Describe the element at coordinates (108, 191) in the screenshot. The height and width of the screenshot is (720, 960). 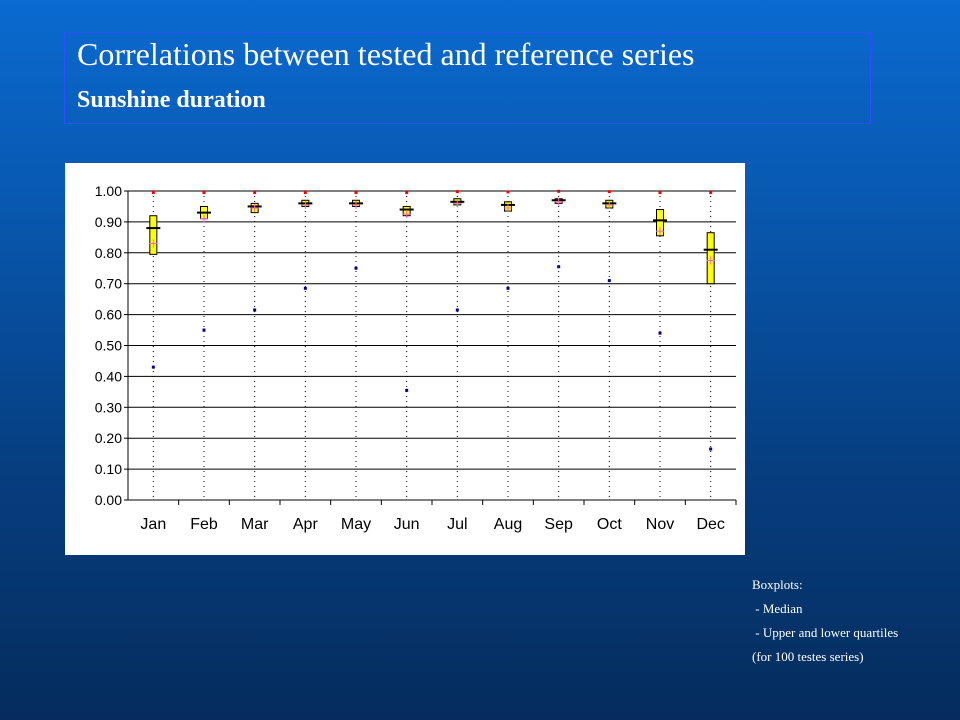
I see `y-tick-label: 1.00` at that location.